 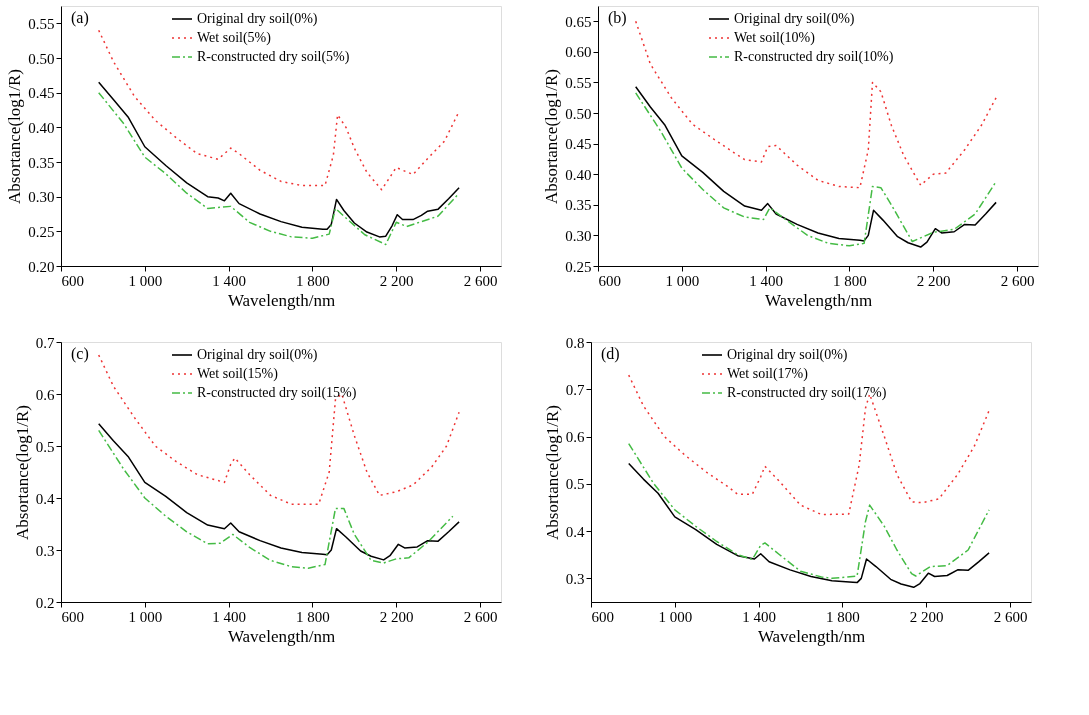 What do you see at coordinates (578, 21) in the screenshot?
I see `y-tick-label: 0.65` at bounding box center [578, 21].